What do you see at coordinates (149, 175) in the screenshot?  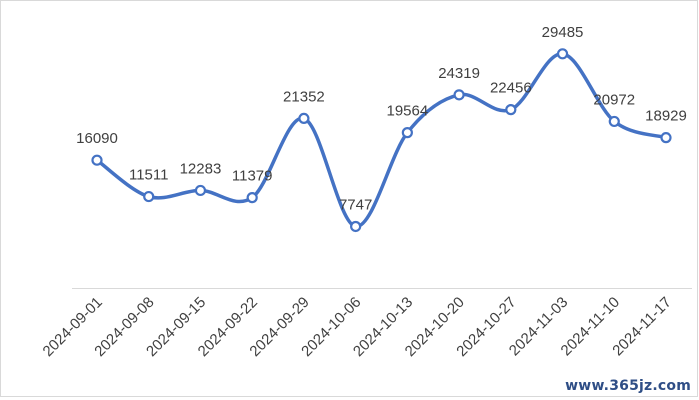 I see `data-label-2: 11511` at bounding box center [149, 175].